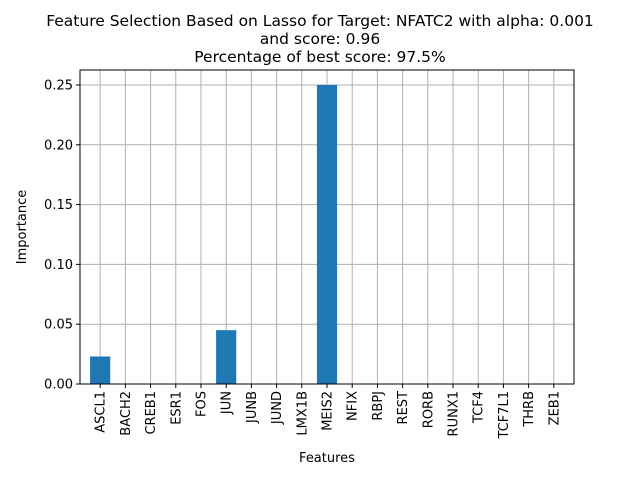  I want to click on x-tick-label: BACH2, so click(126, 413).